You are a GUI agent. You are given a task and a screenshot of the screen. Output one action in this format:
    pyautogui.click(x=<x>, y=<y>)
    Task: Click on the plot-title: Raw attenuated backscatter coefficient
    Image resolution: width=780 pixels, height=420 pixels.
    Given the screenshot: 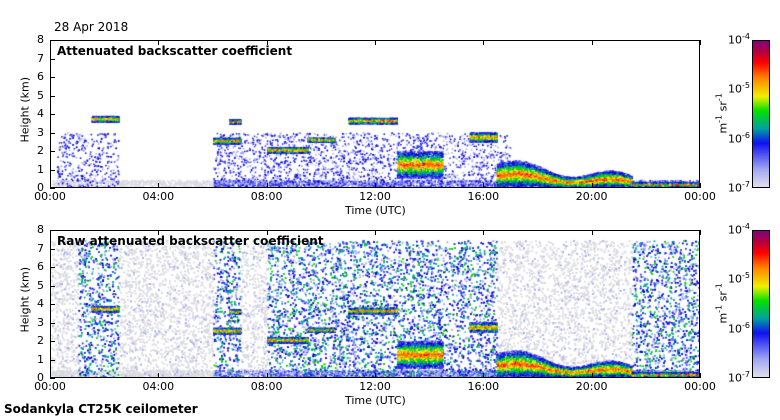 What is the action you would take?
    pyautogui.click(x=190, y=241)
    